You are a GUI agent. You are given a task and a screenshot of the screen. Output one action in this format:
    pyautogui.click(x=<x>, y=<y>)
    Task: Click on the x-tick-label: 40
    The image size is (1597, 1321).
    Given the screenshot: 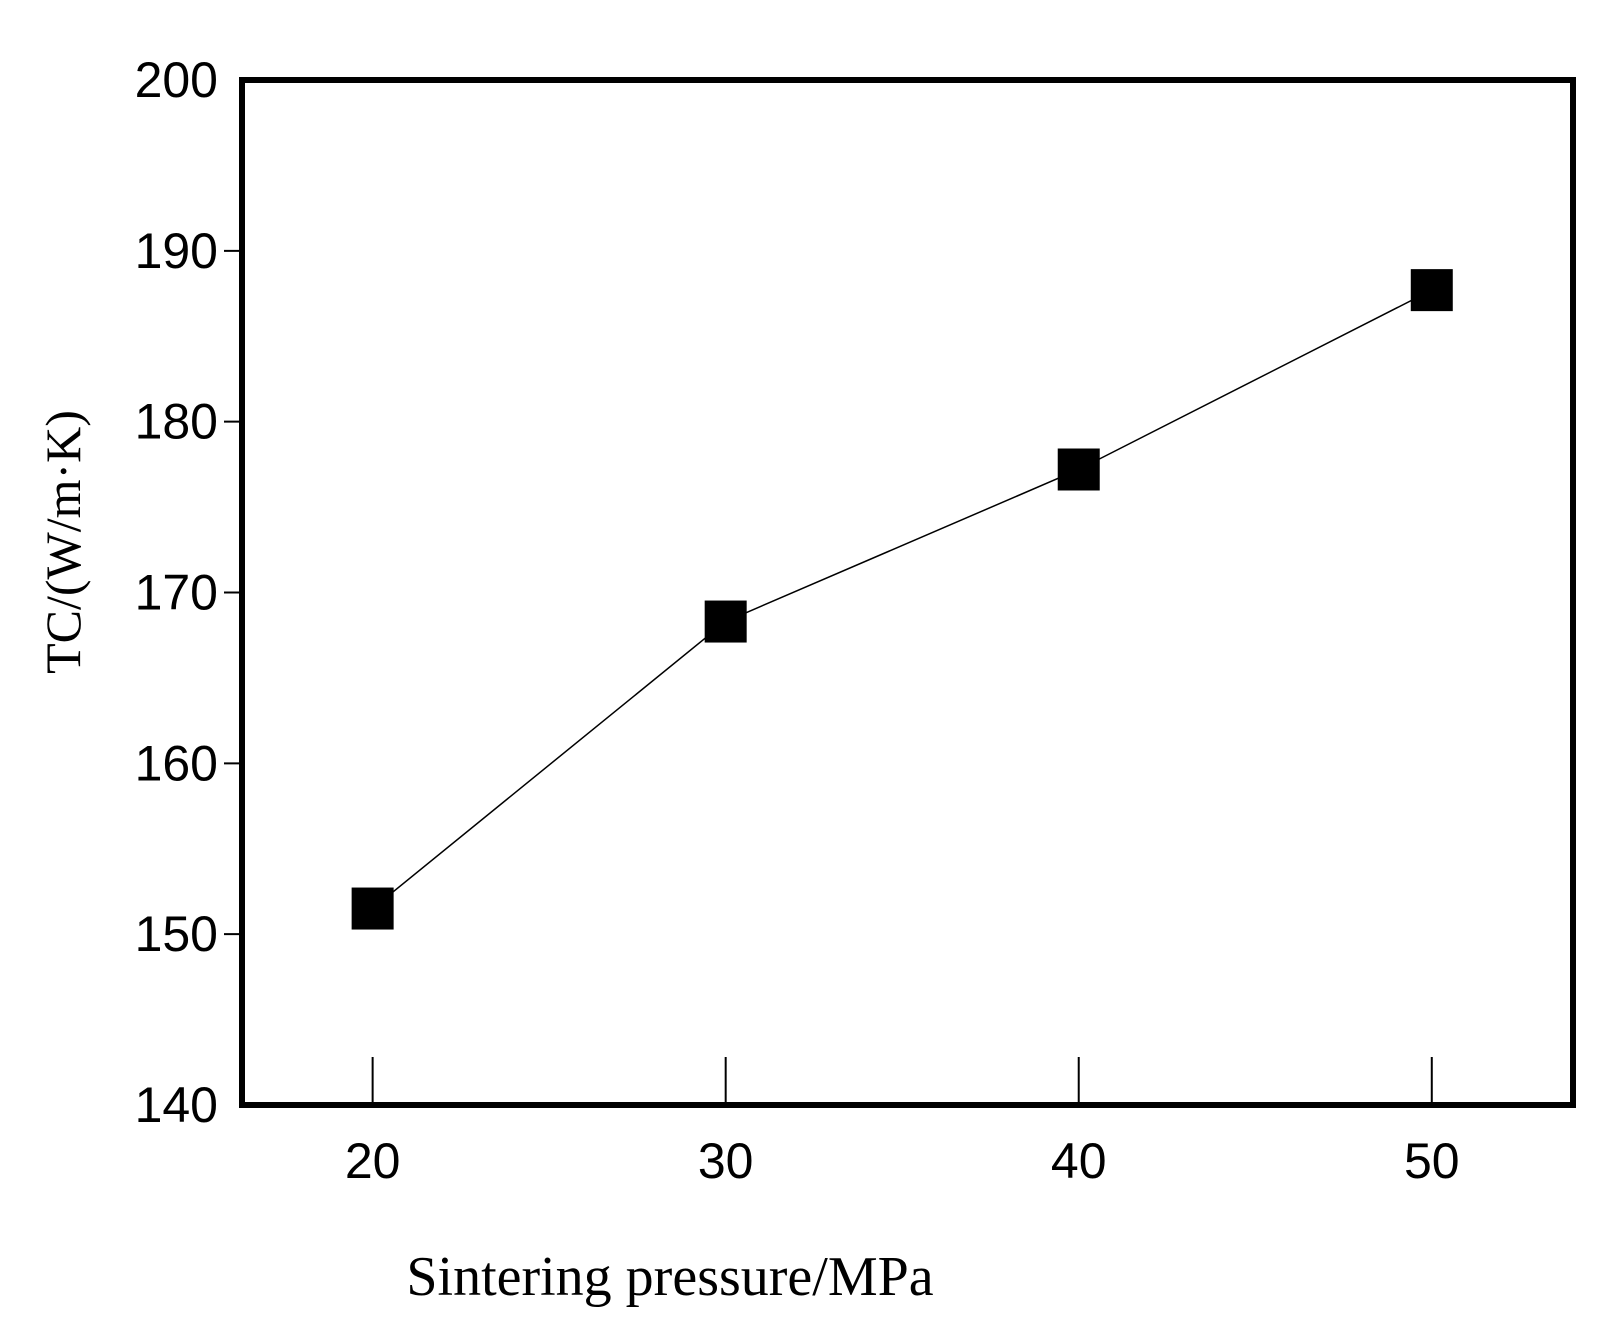 What is the action you would take?
    pyautogui.click(x=1079, y=1161)
    